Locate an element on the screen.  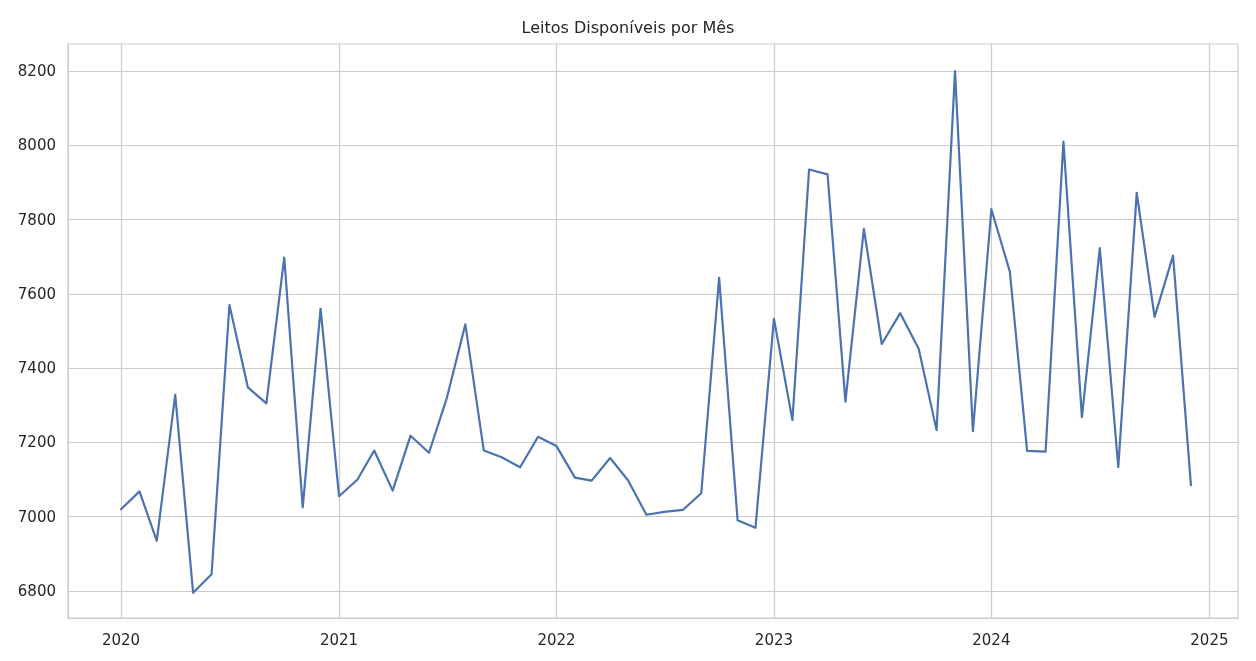
y-tick-label: 7400 is located at coordinates (36, 368).